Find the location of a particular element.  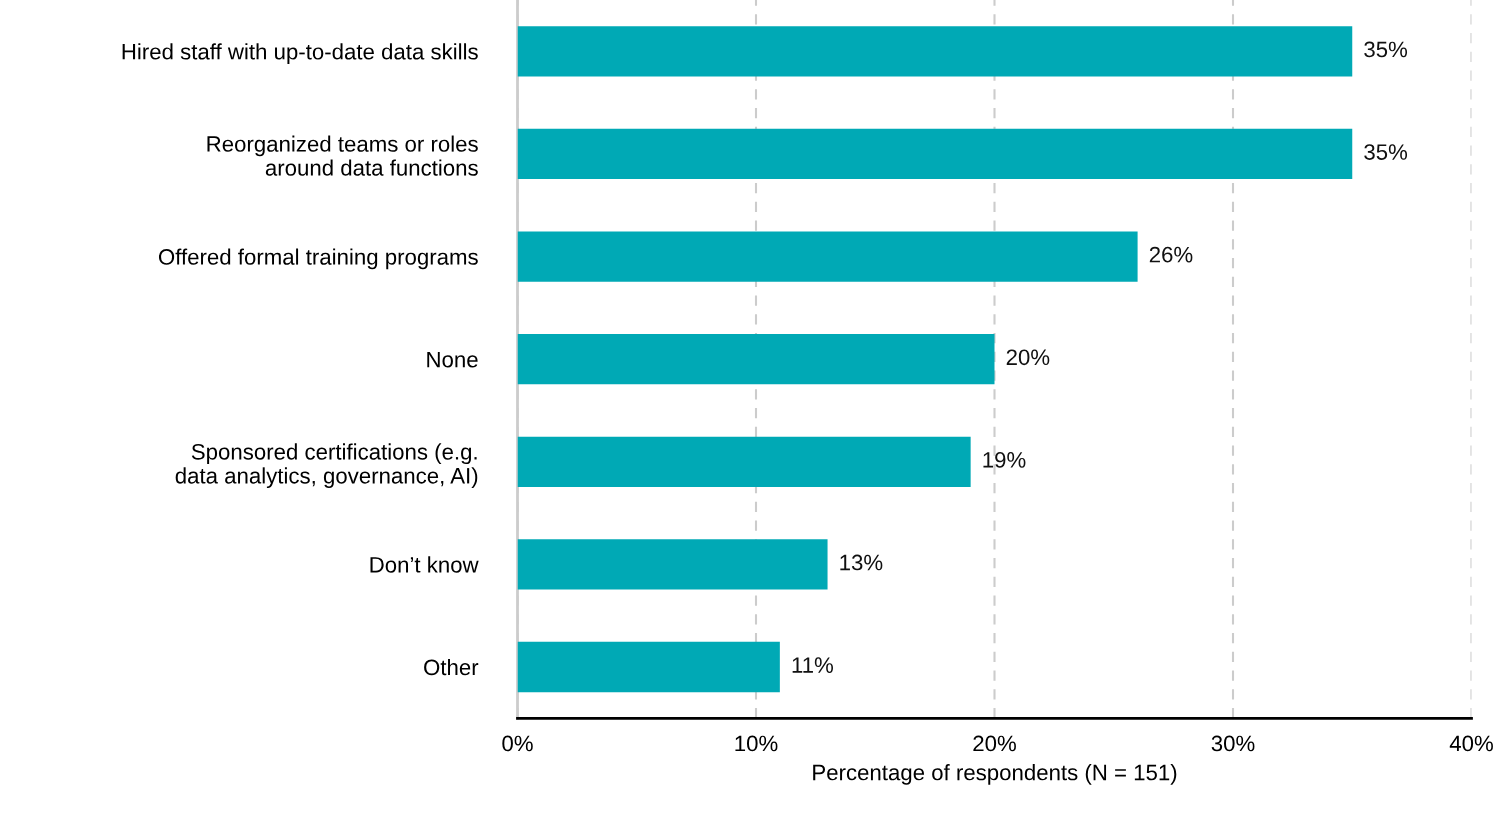

y-tick-label: Hired staff with up-to-date data skills is located at coordinates (300, 53).